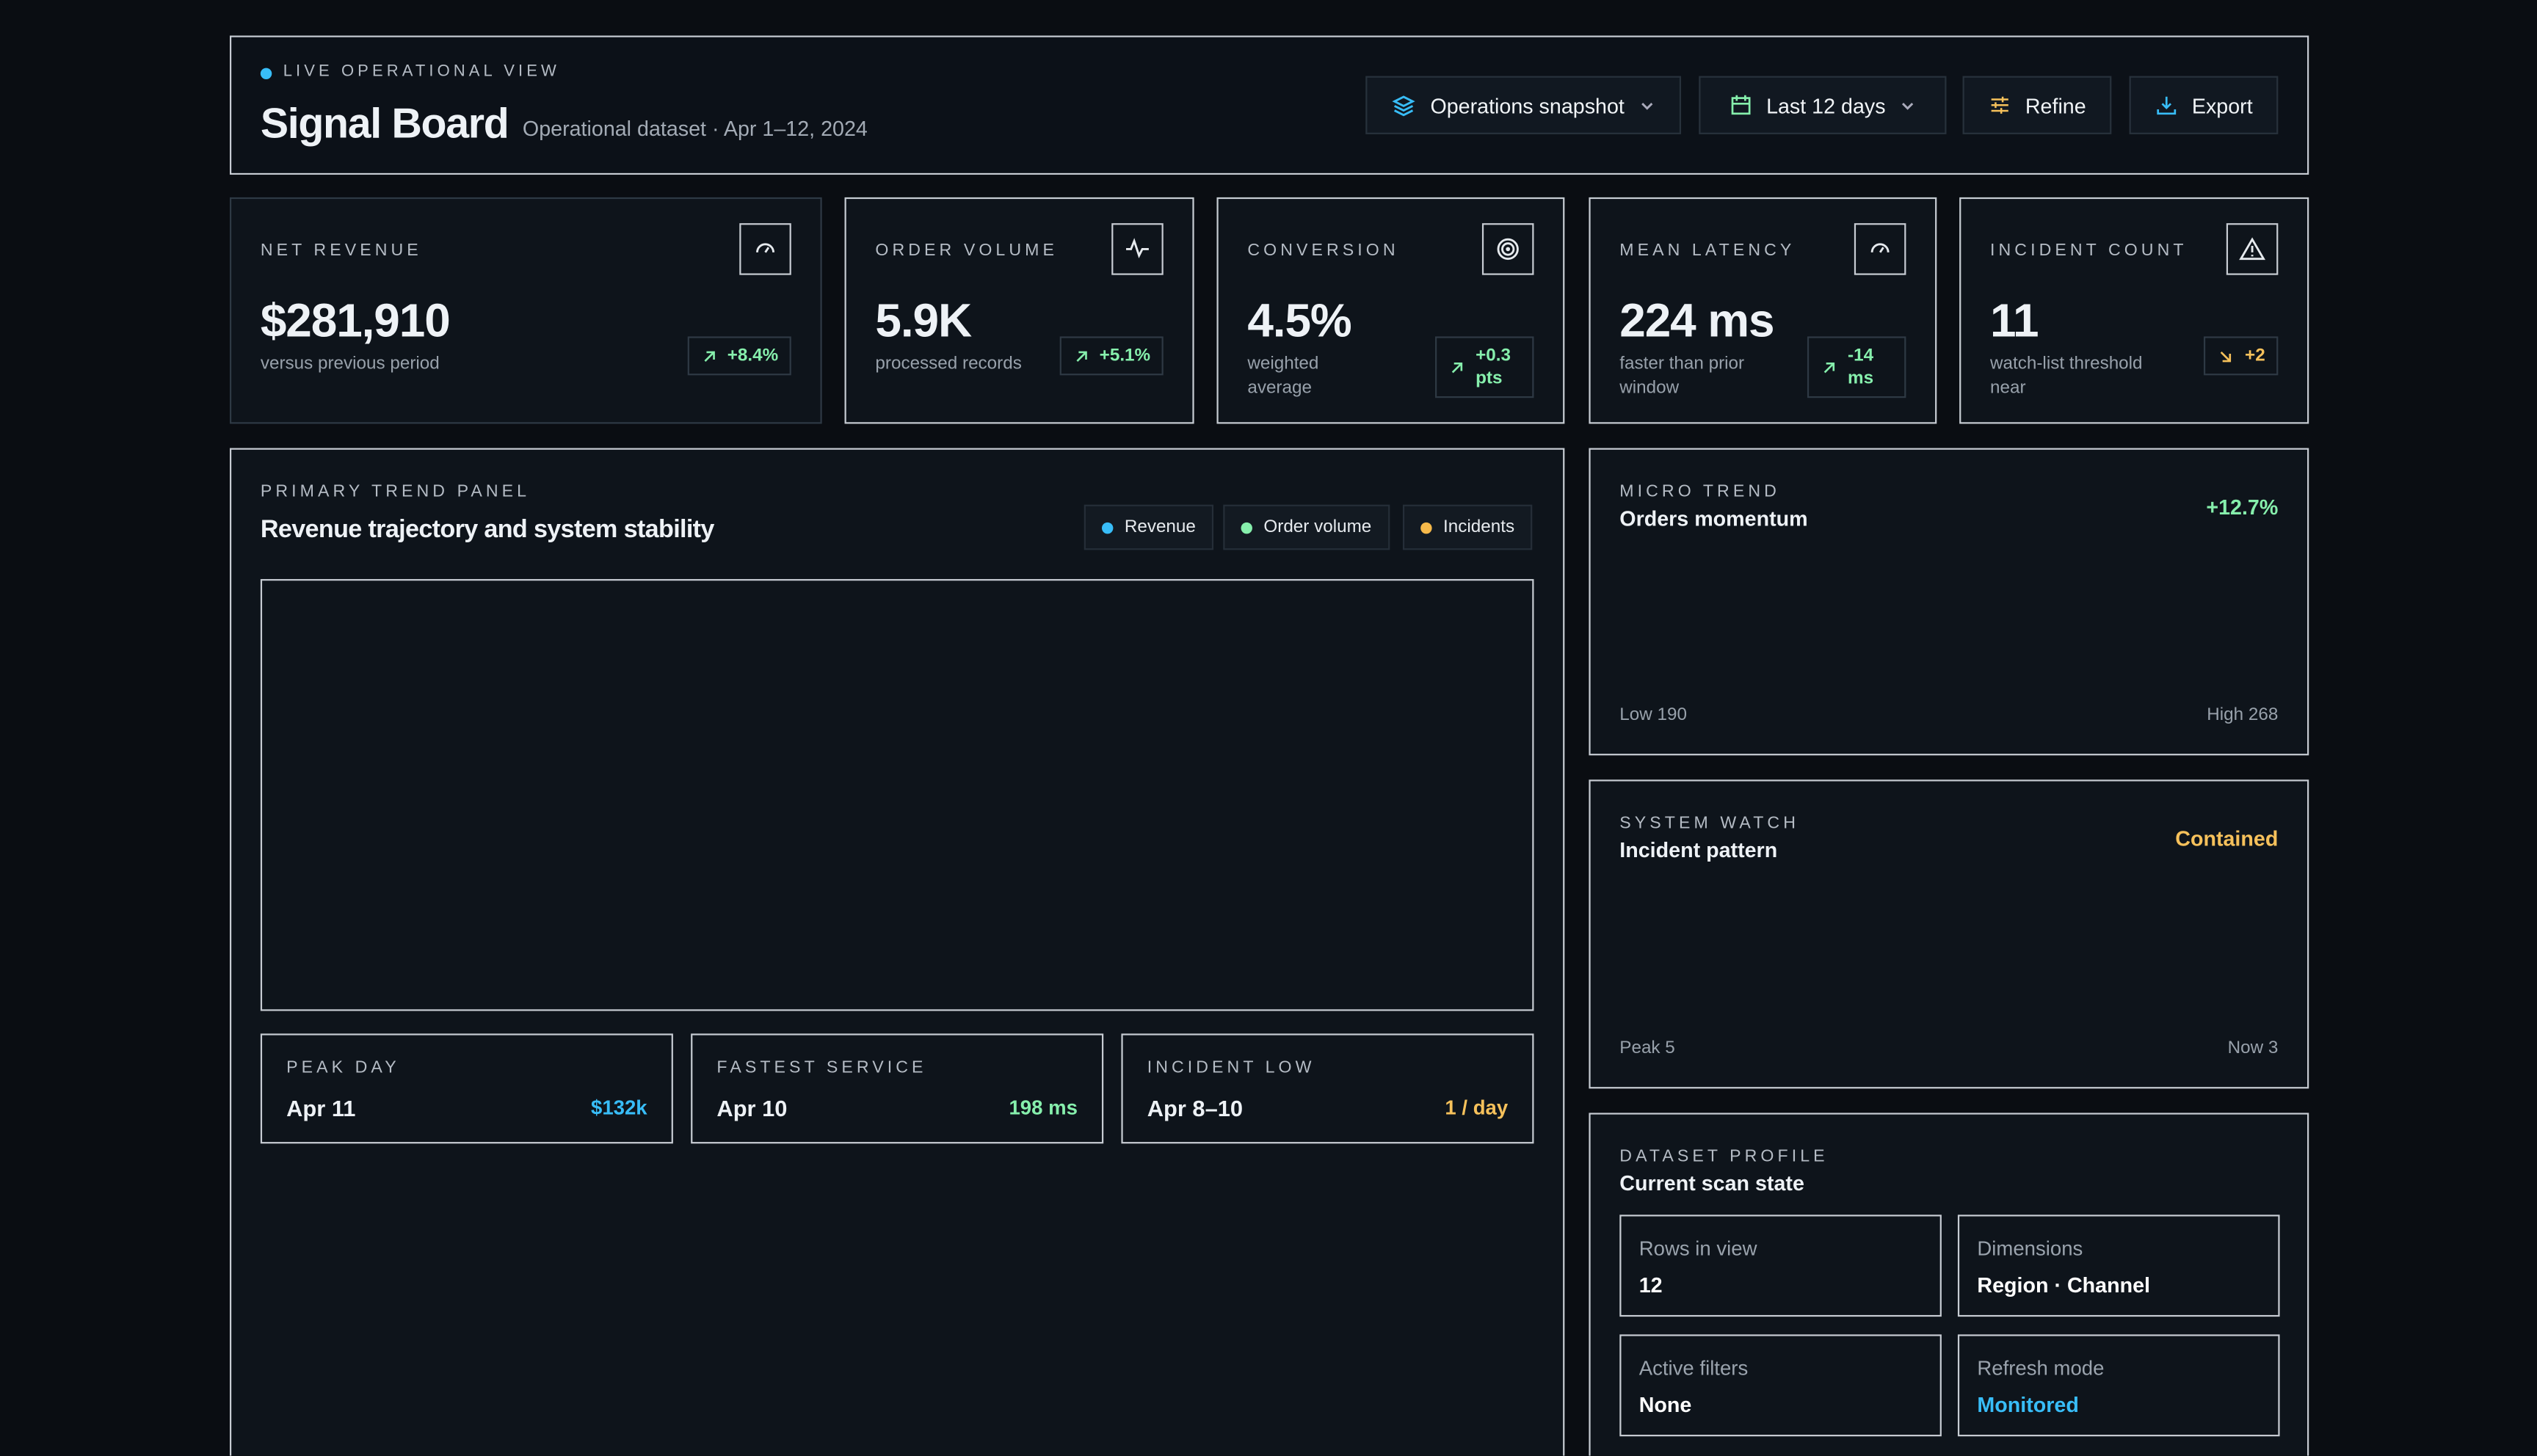  What do you see at coordinates (1780, 1266) in the screenshot?
I see `field-card: Rows in view 12` at bounding box center [1780, 1266].